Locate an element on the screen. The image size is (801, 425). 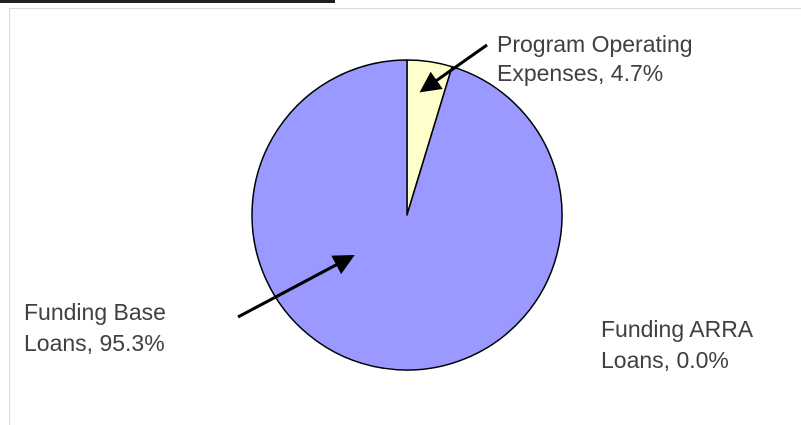
label-program-operating-line2: Expenses, 4.7% is located at coordinates (580, 73).